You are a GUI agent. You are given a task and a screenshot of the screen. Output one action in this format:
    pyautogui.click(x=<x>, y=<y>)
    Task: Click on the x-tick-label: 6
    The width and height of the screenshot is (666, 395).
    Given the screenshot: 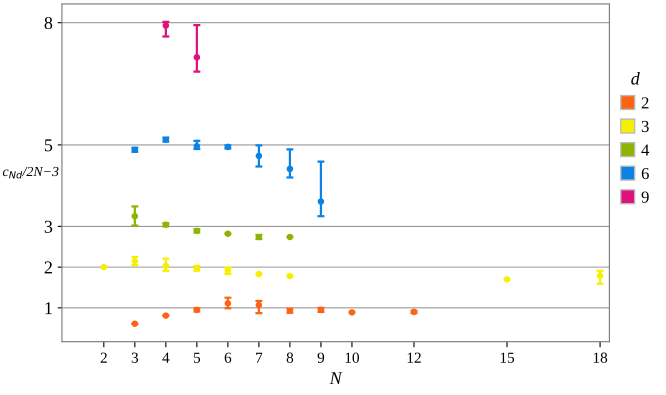 What is the action you would take?
    pyautogui.click(x=228, y=357)
    